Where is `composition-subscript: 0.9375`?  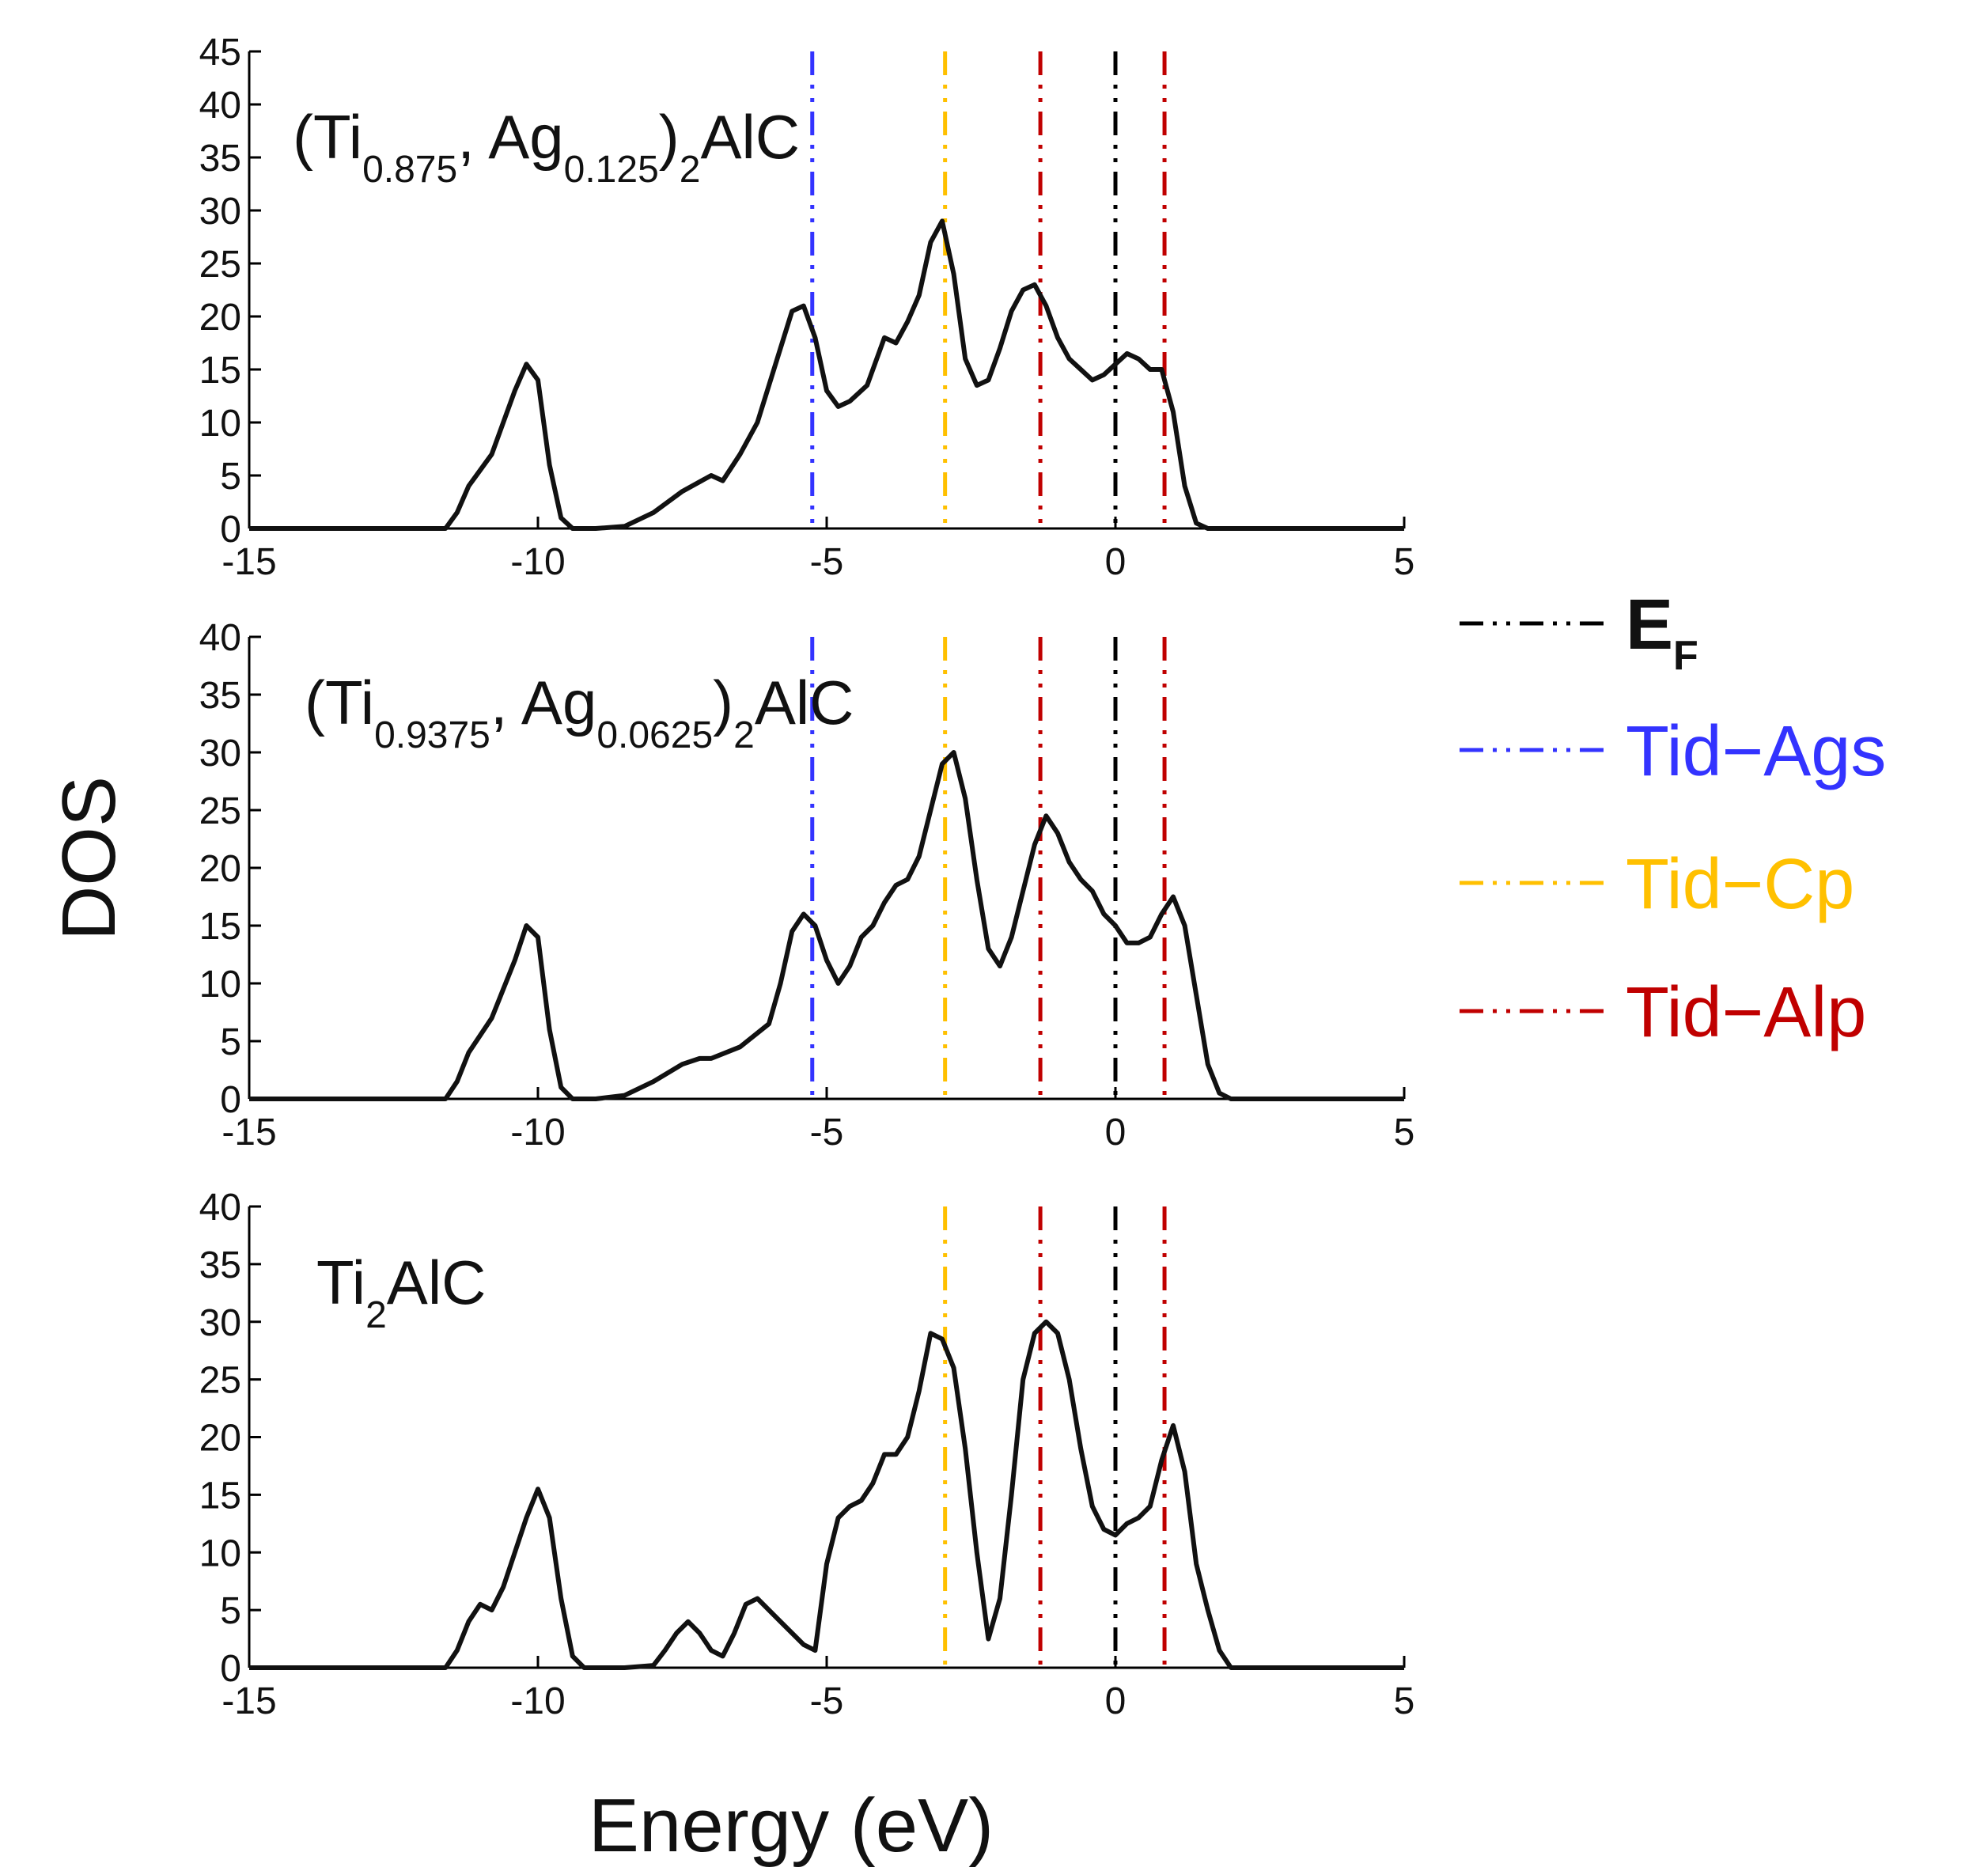
composition-subscript: 0.9375 is located at coordinates (432, 735).